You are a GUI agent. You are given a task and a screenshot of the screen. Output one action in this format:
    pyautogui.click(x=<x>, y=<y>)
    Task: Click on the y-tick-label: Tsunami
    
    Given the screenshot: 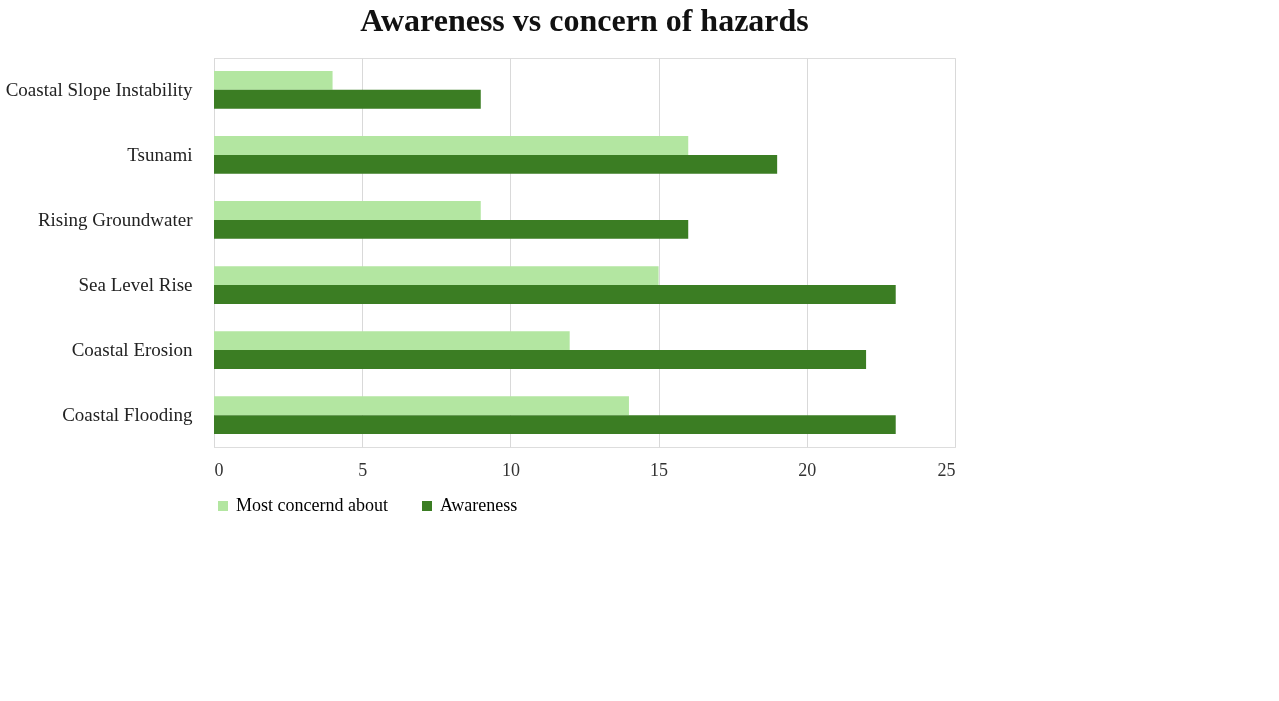 What is the action you would take?
    pyautogui.click(x=160, y=154)
    